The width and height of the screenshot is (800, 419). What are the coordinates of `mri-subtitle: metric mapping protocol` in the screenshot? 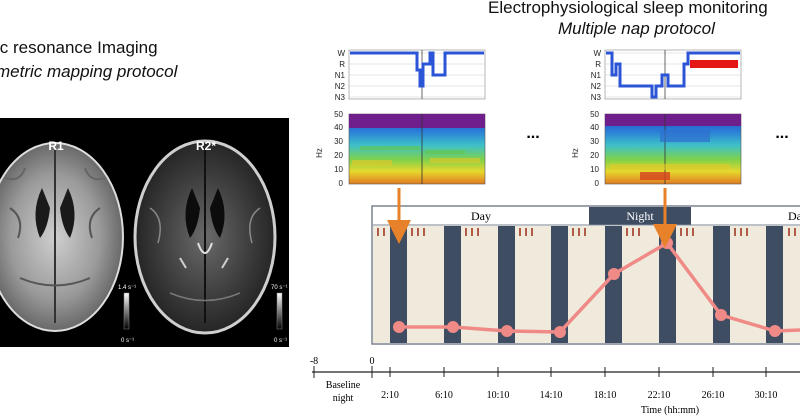 It's located at (89, 71).